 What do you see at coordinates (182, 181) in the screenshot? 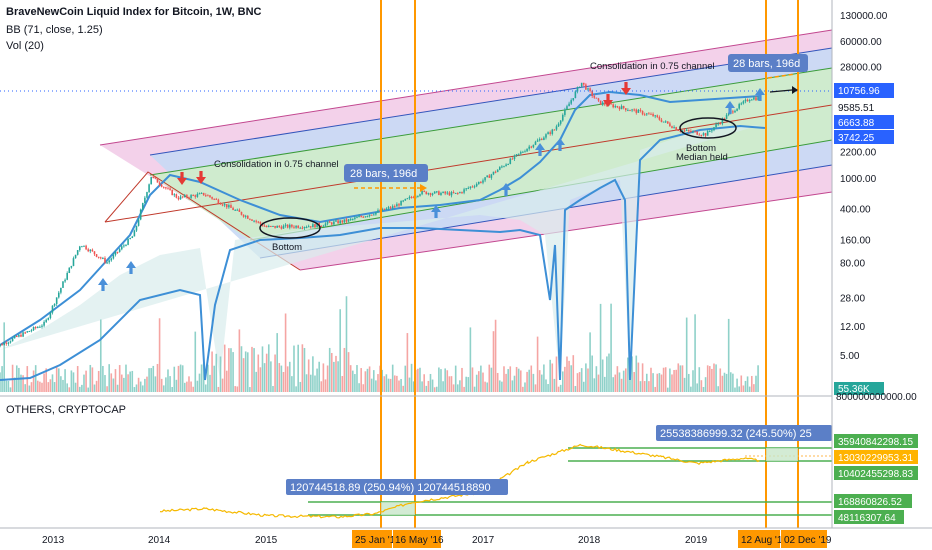
I see `down-arrow` at bounding box center [182, 181].